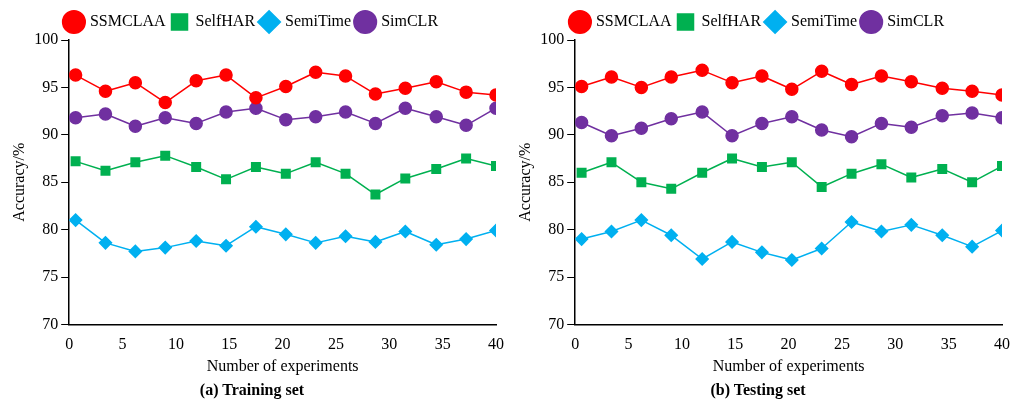 The height and width of the screenshot is (412, 1023). I want to click on y-tick-label: 85, so click(556, 181).